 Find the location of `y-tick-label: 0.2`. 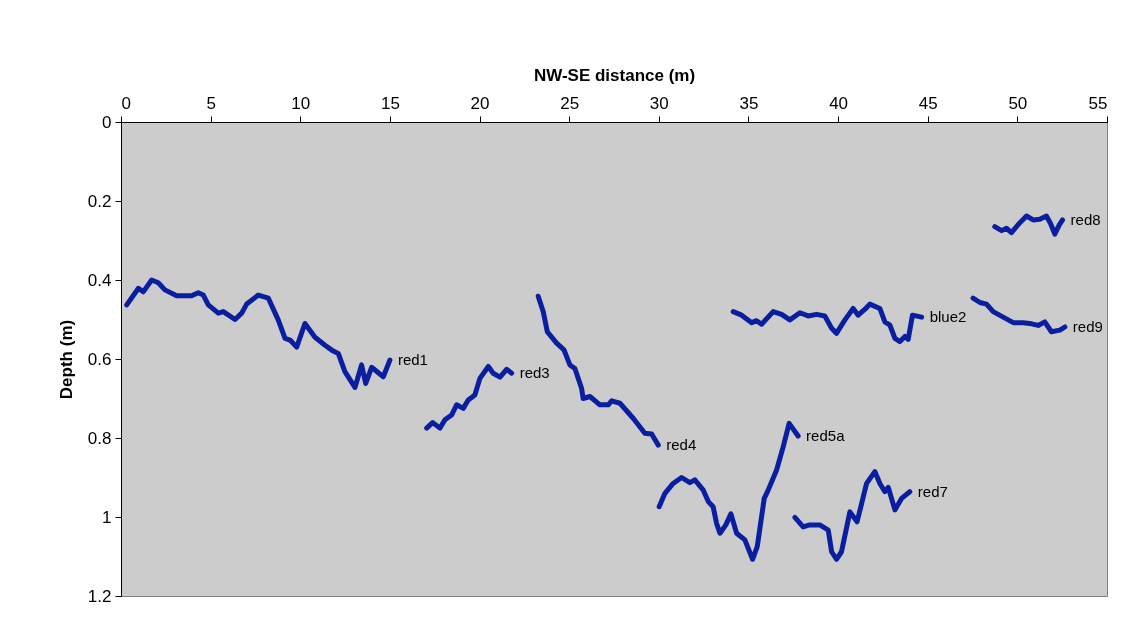

y-tick-label: 0.2 is located at coordinates (99, 201).